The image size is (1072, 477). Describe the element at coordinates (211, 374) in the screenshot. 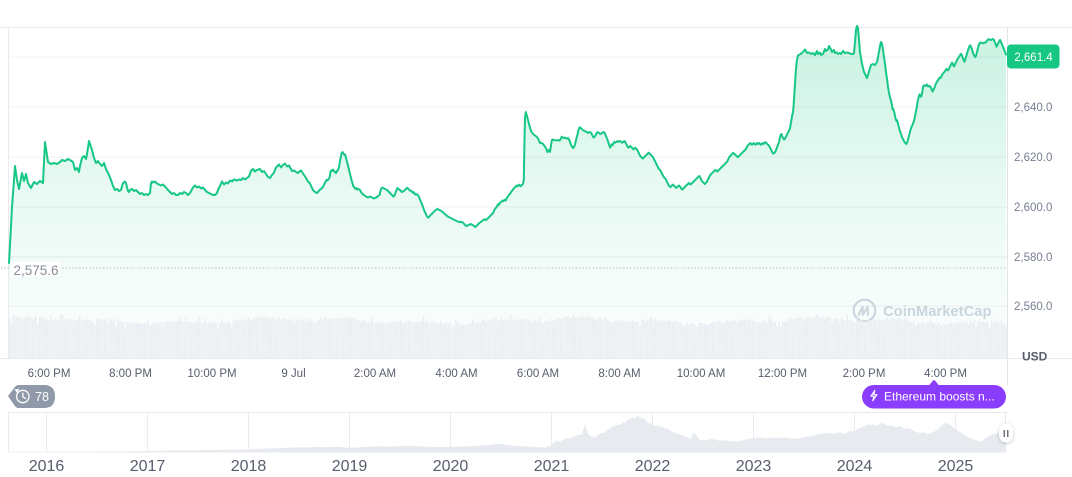

I see `svg-text: 10:00 PM` at that location.